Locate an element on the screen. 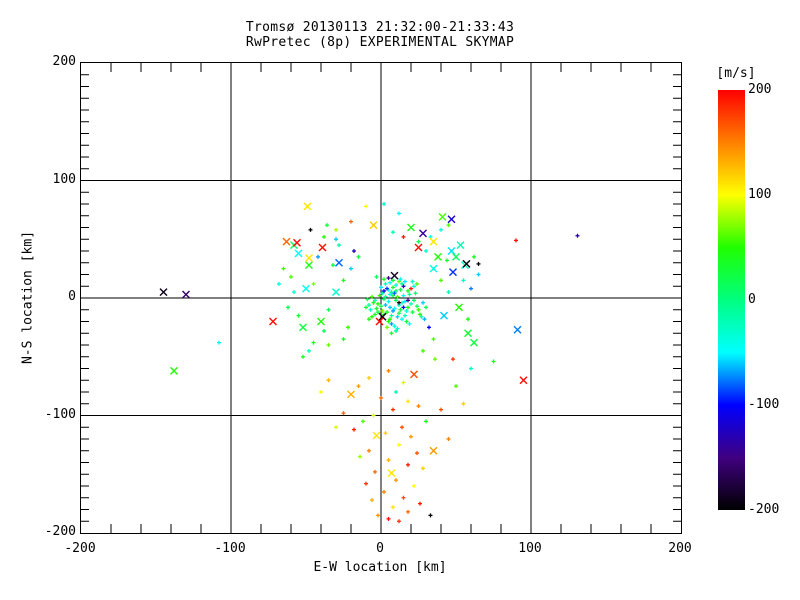 The image size is (800, 600). colorbar-tick-label: -200 is located at coordinates (764, 509).